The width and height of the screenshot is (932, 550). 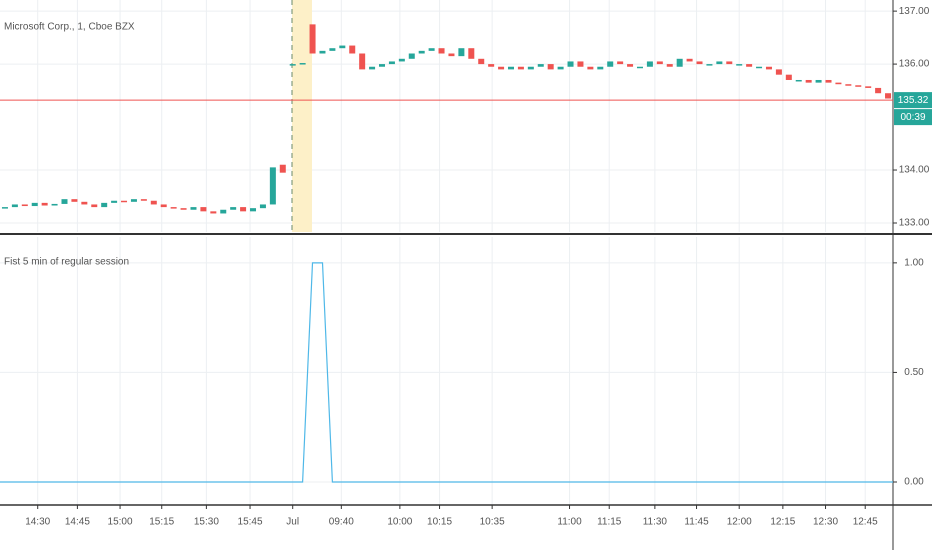 What do you see at coordinates (206, 522) in the screenshot?
I see `x-tick-label: 15:30` at bounding box center [206, 522].